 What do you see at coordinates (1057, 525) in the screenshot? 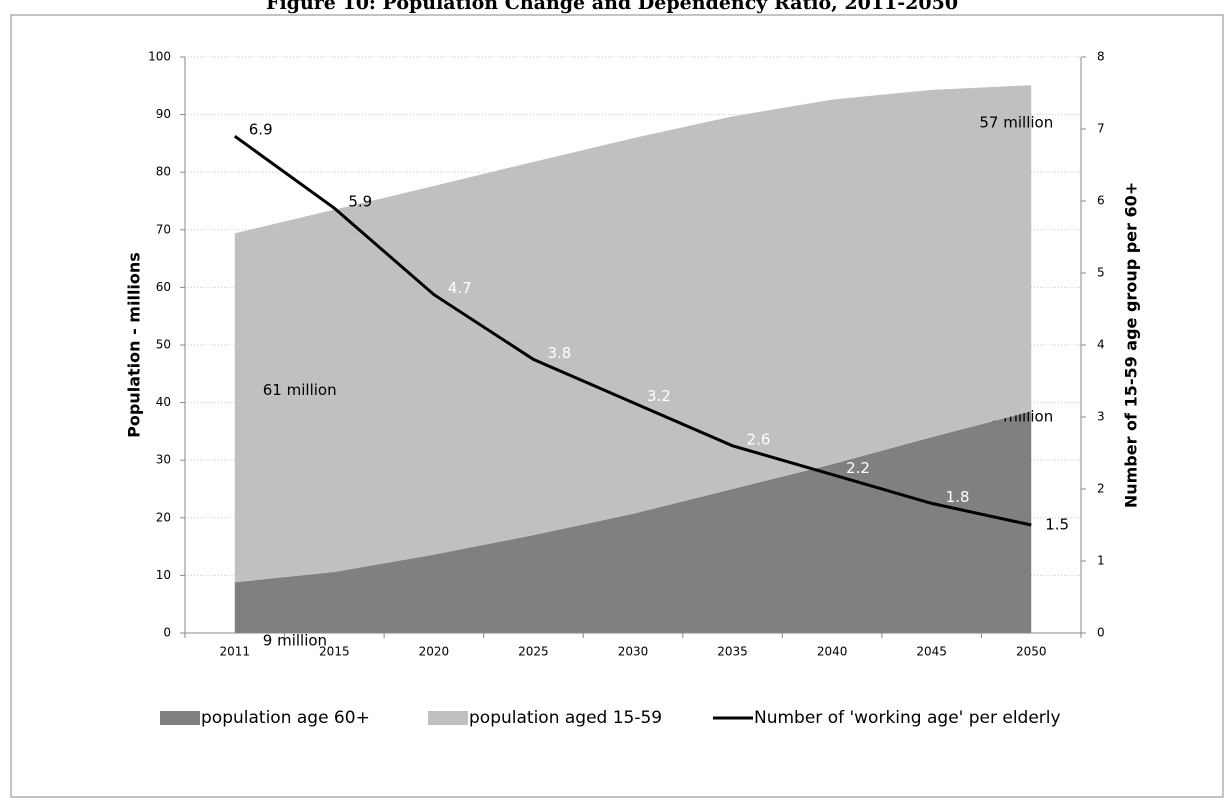
I see `data-label: 1.5` at bounding box center [1057, 525].